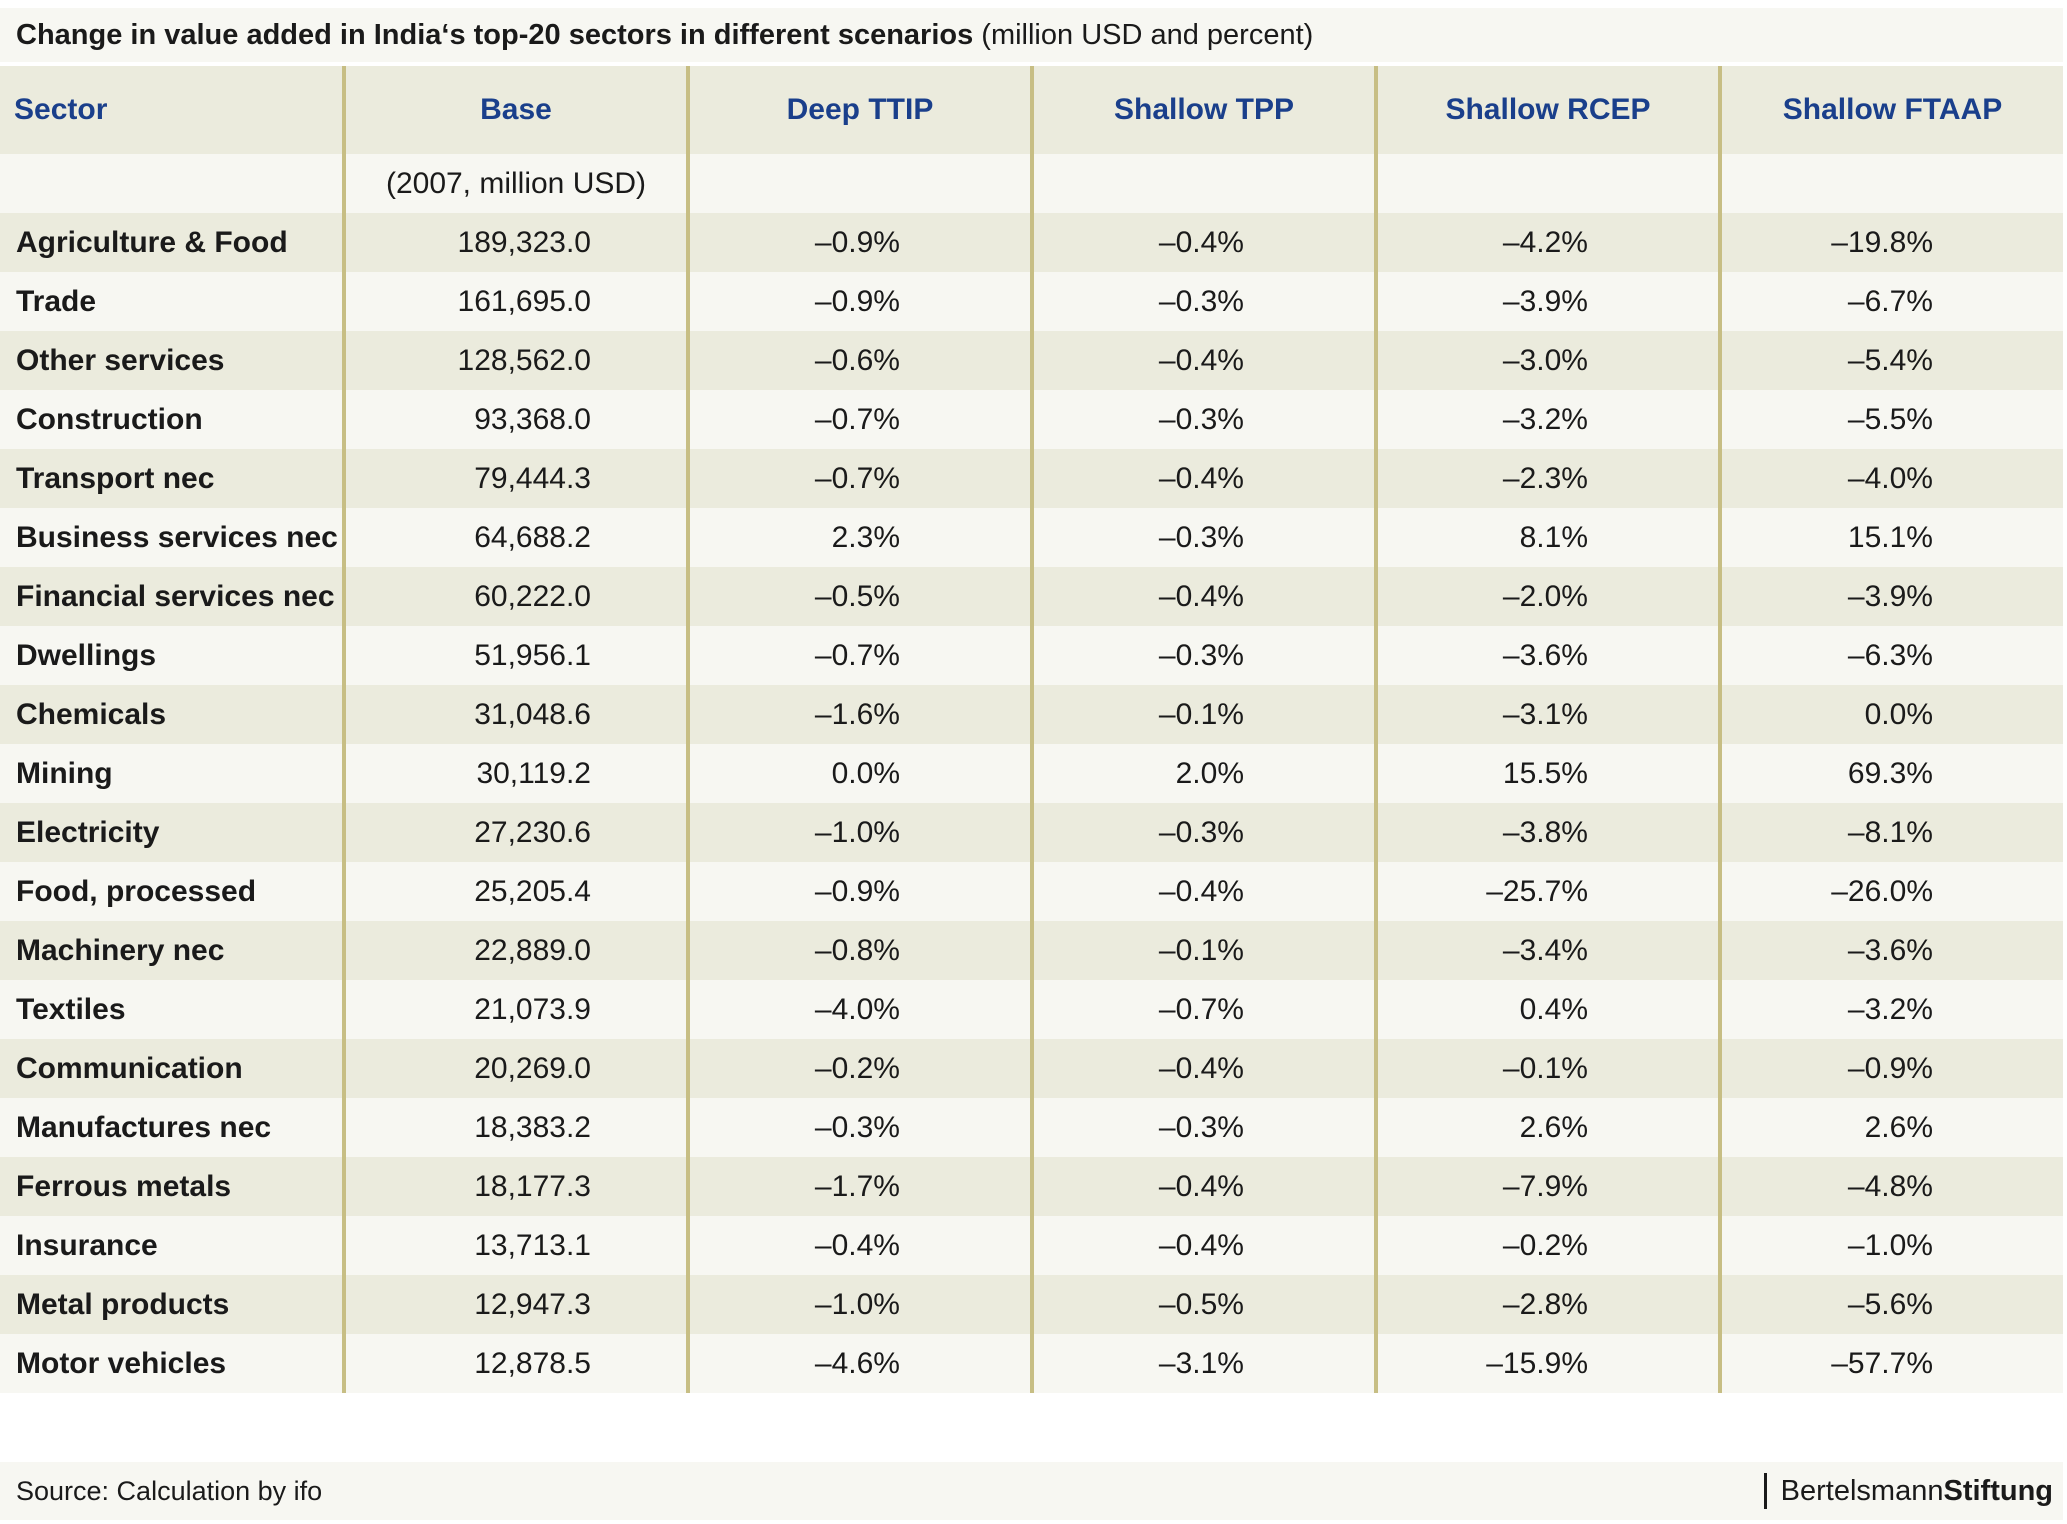  I want to click on shallow-rcep-cell: 0.4%, so click(1547, 1009).